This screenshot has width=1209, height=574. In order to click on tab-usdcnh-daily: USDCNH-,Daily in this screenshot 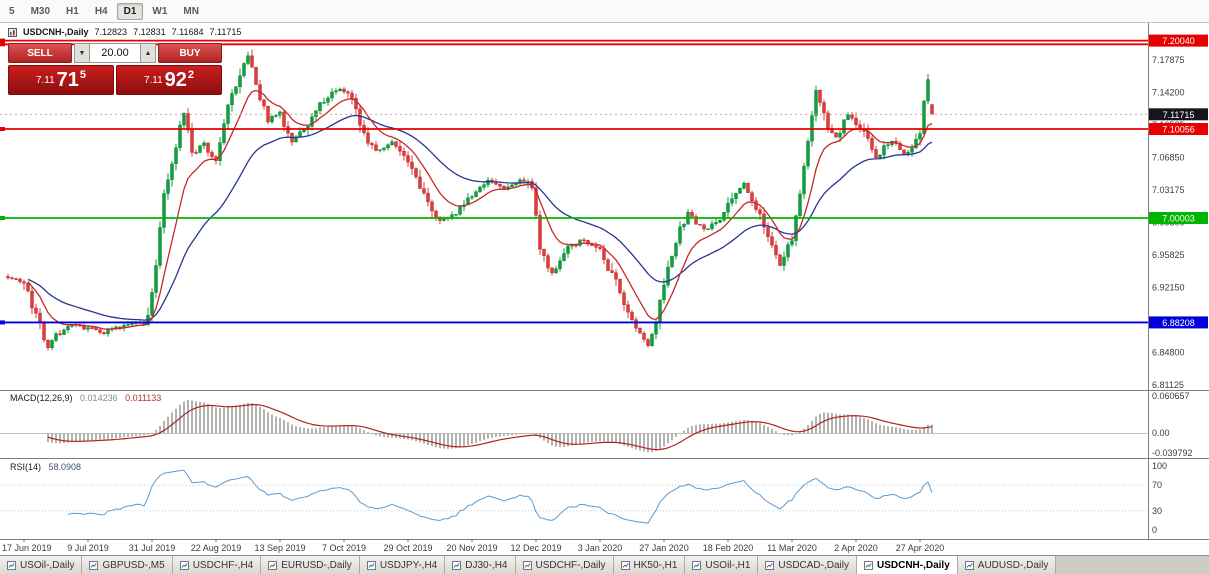, I will do `click(907, 565)`.